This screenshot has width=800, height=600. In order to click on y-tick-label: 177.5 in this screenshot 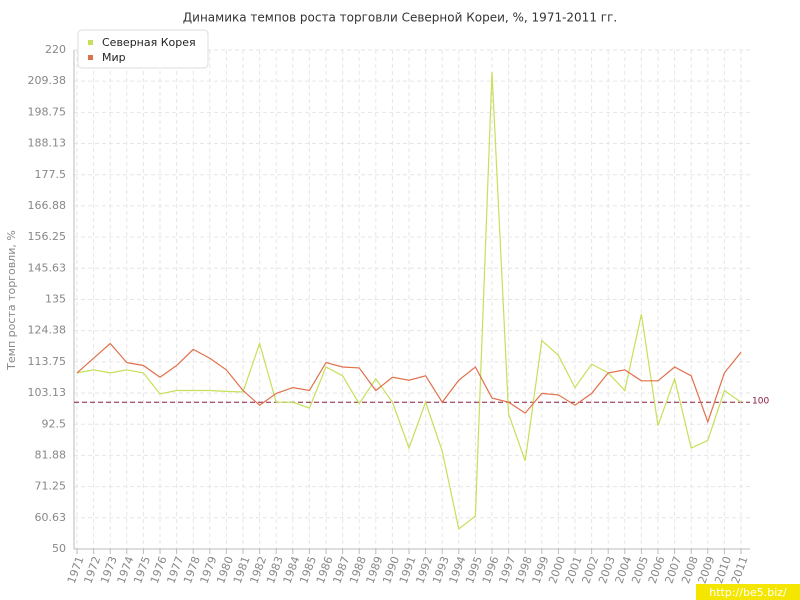, I will do `click(51, 174)`.